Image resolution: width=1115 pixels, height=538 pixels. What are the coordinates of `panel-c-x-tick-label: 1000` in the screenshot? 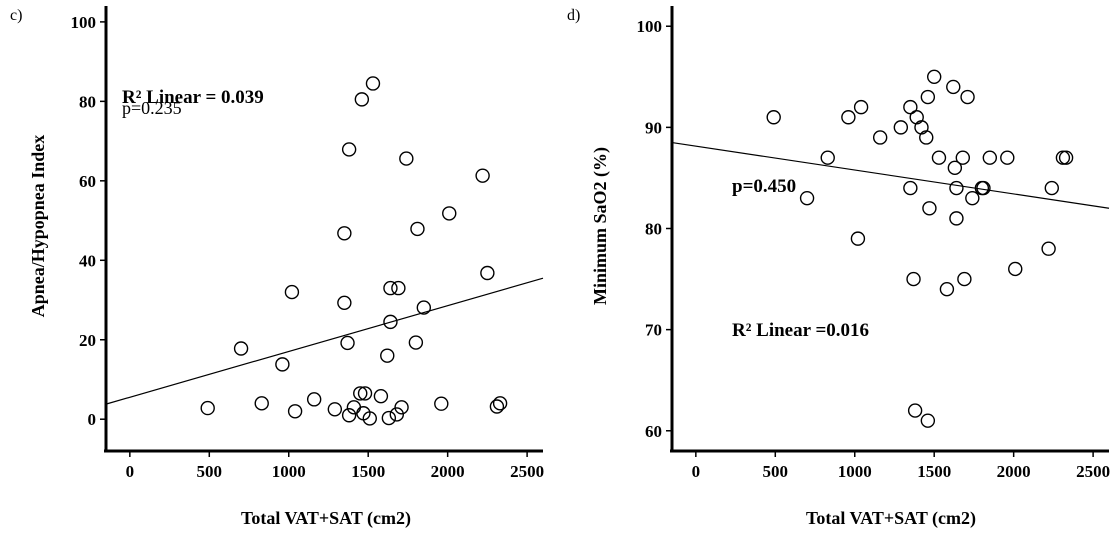 It's located at (289, 471).